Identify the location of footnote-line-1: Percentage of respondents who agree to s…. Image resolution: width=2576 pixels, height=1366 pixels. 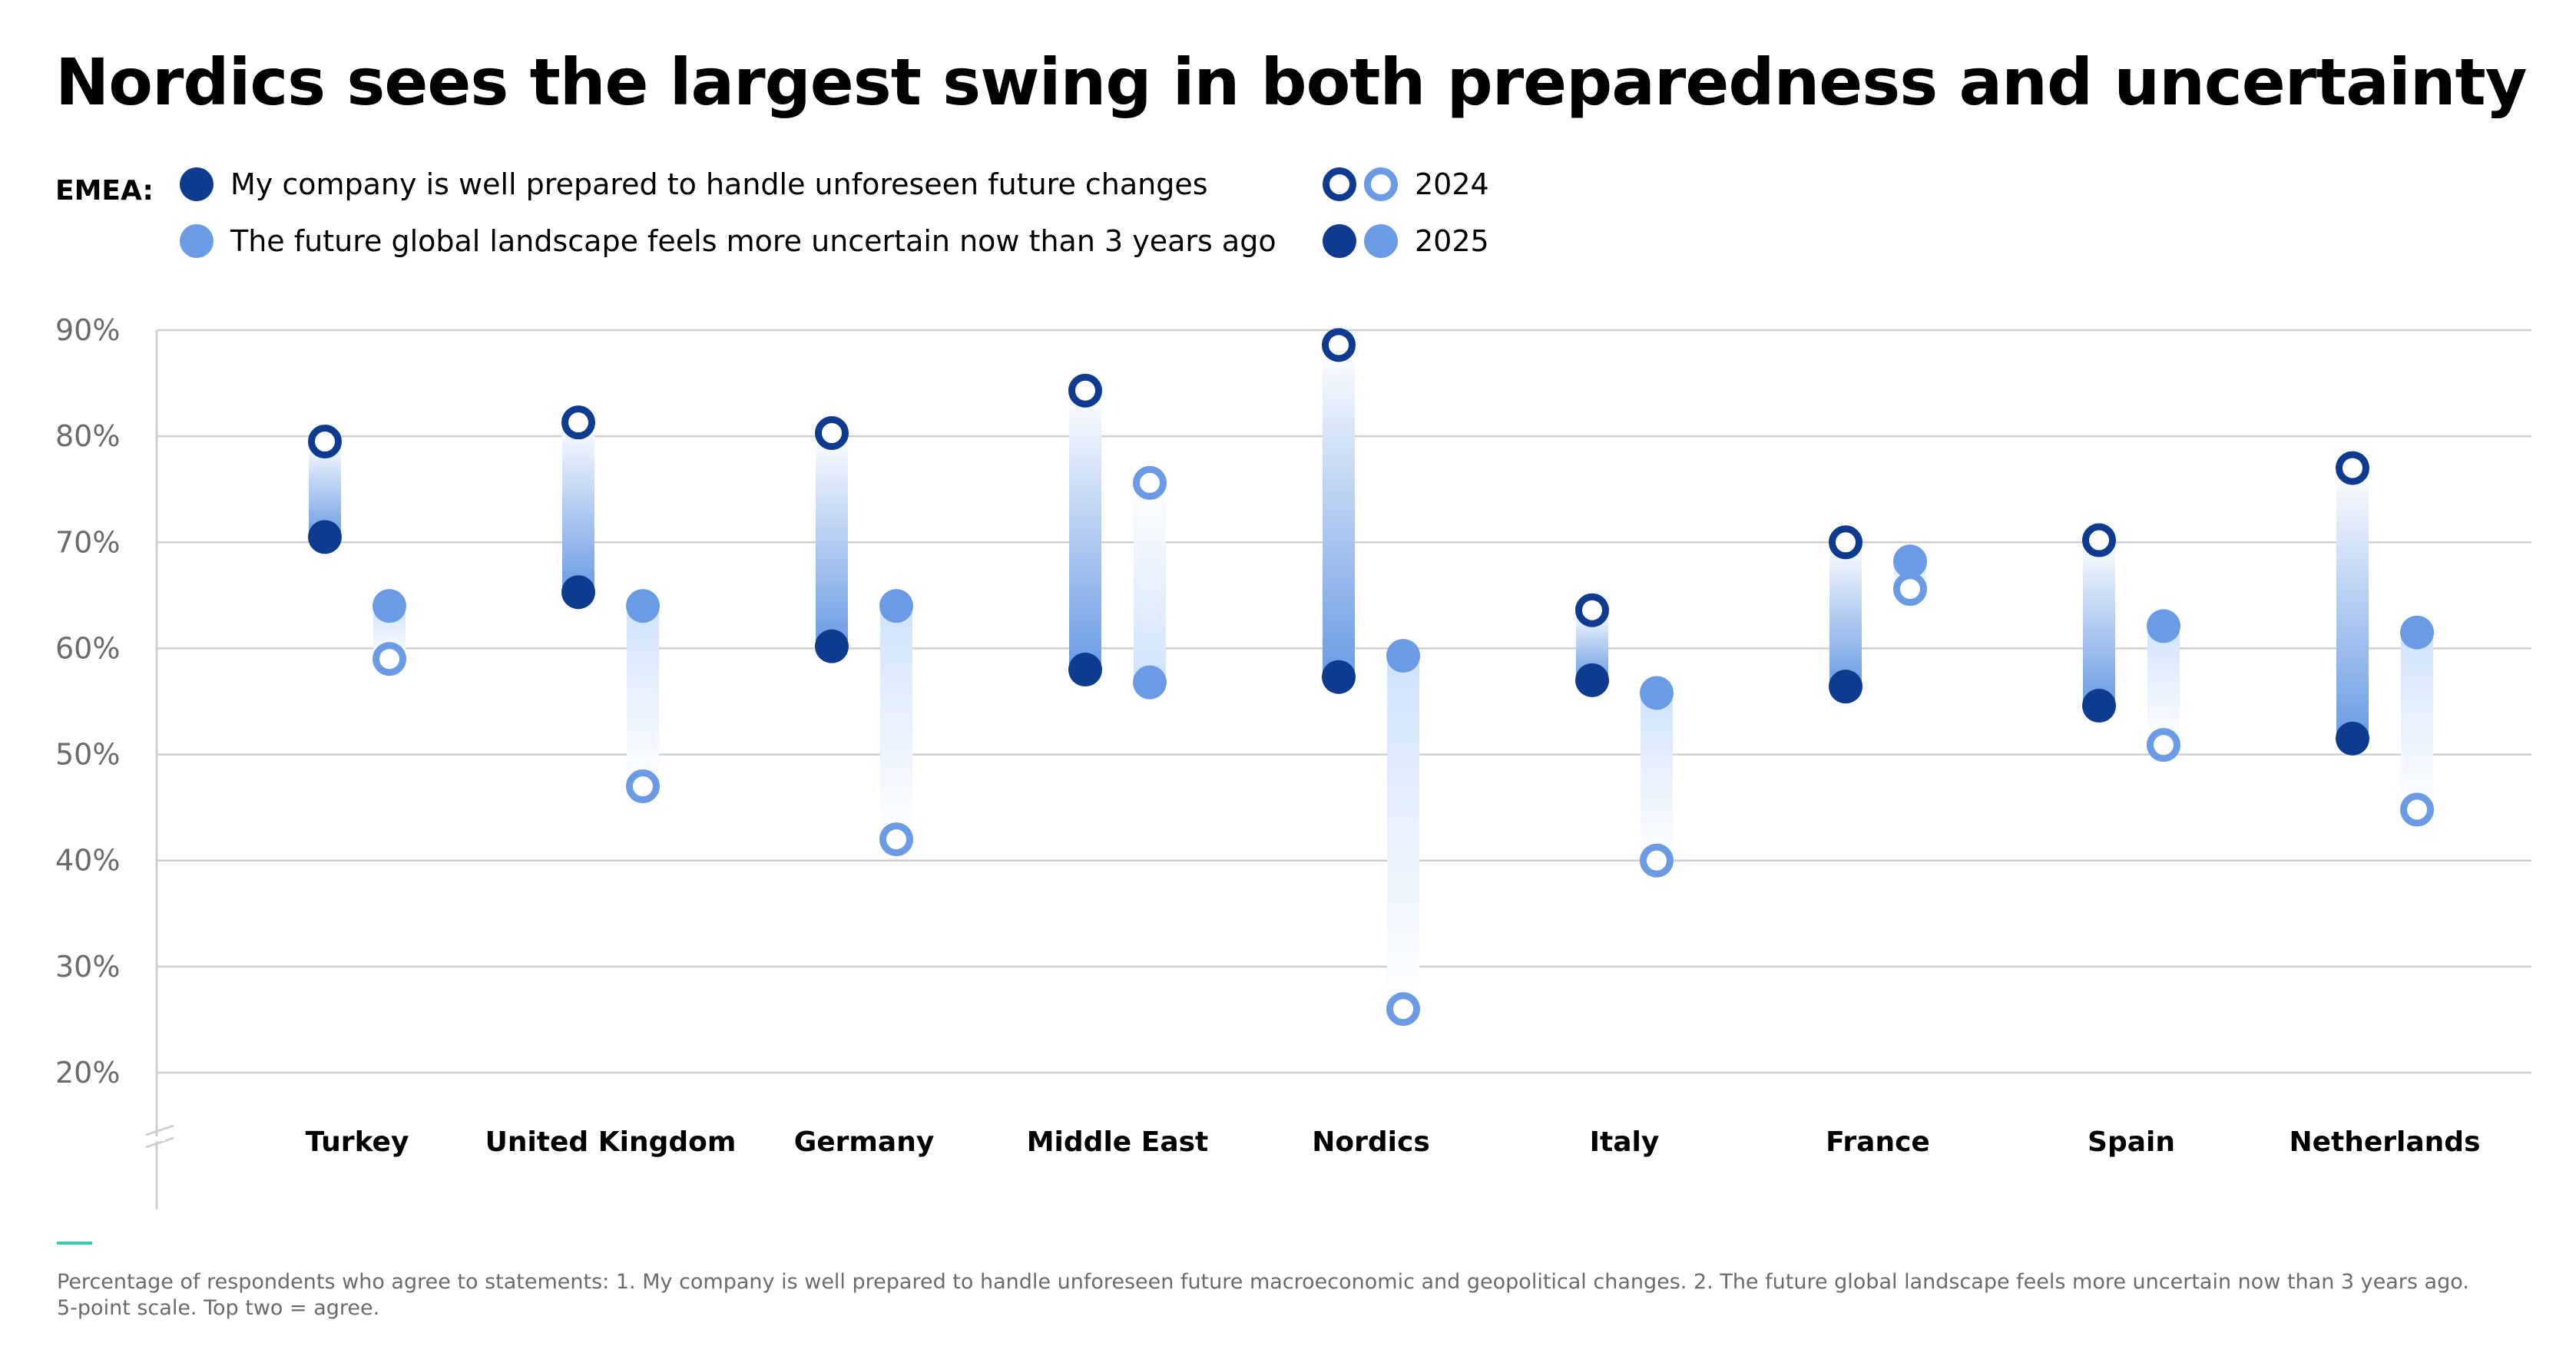
(1263, 1282).